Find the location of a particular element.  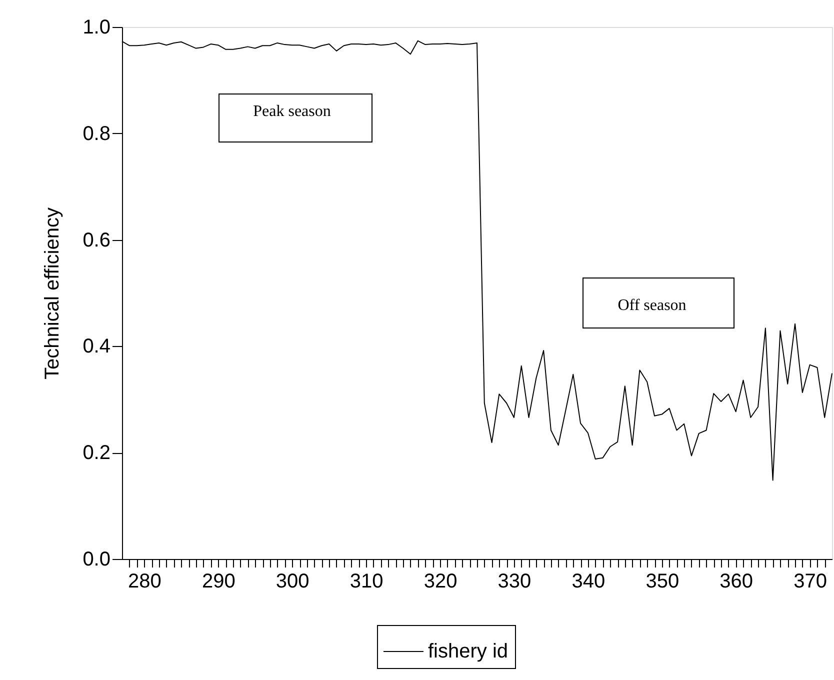

x-tick-label: 280 is located at coordinates (145, 581).